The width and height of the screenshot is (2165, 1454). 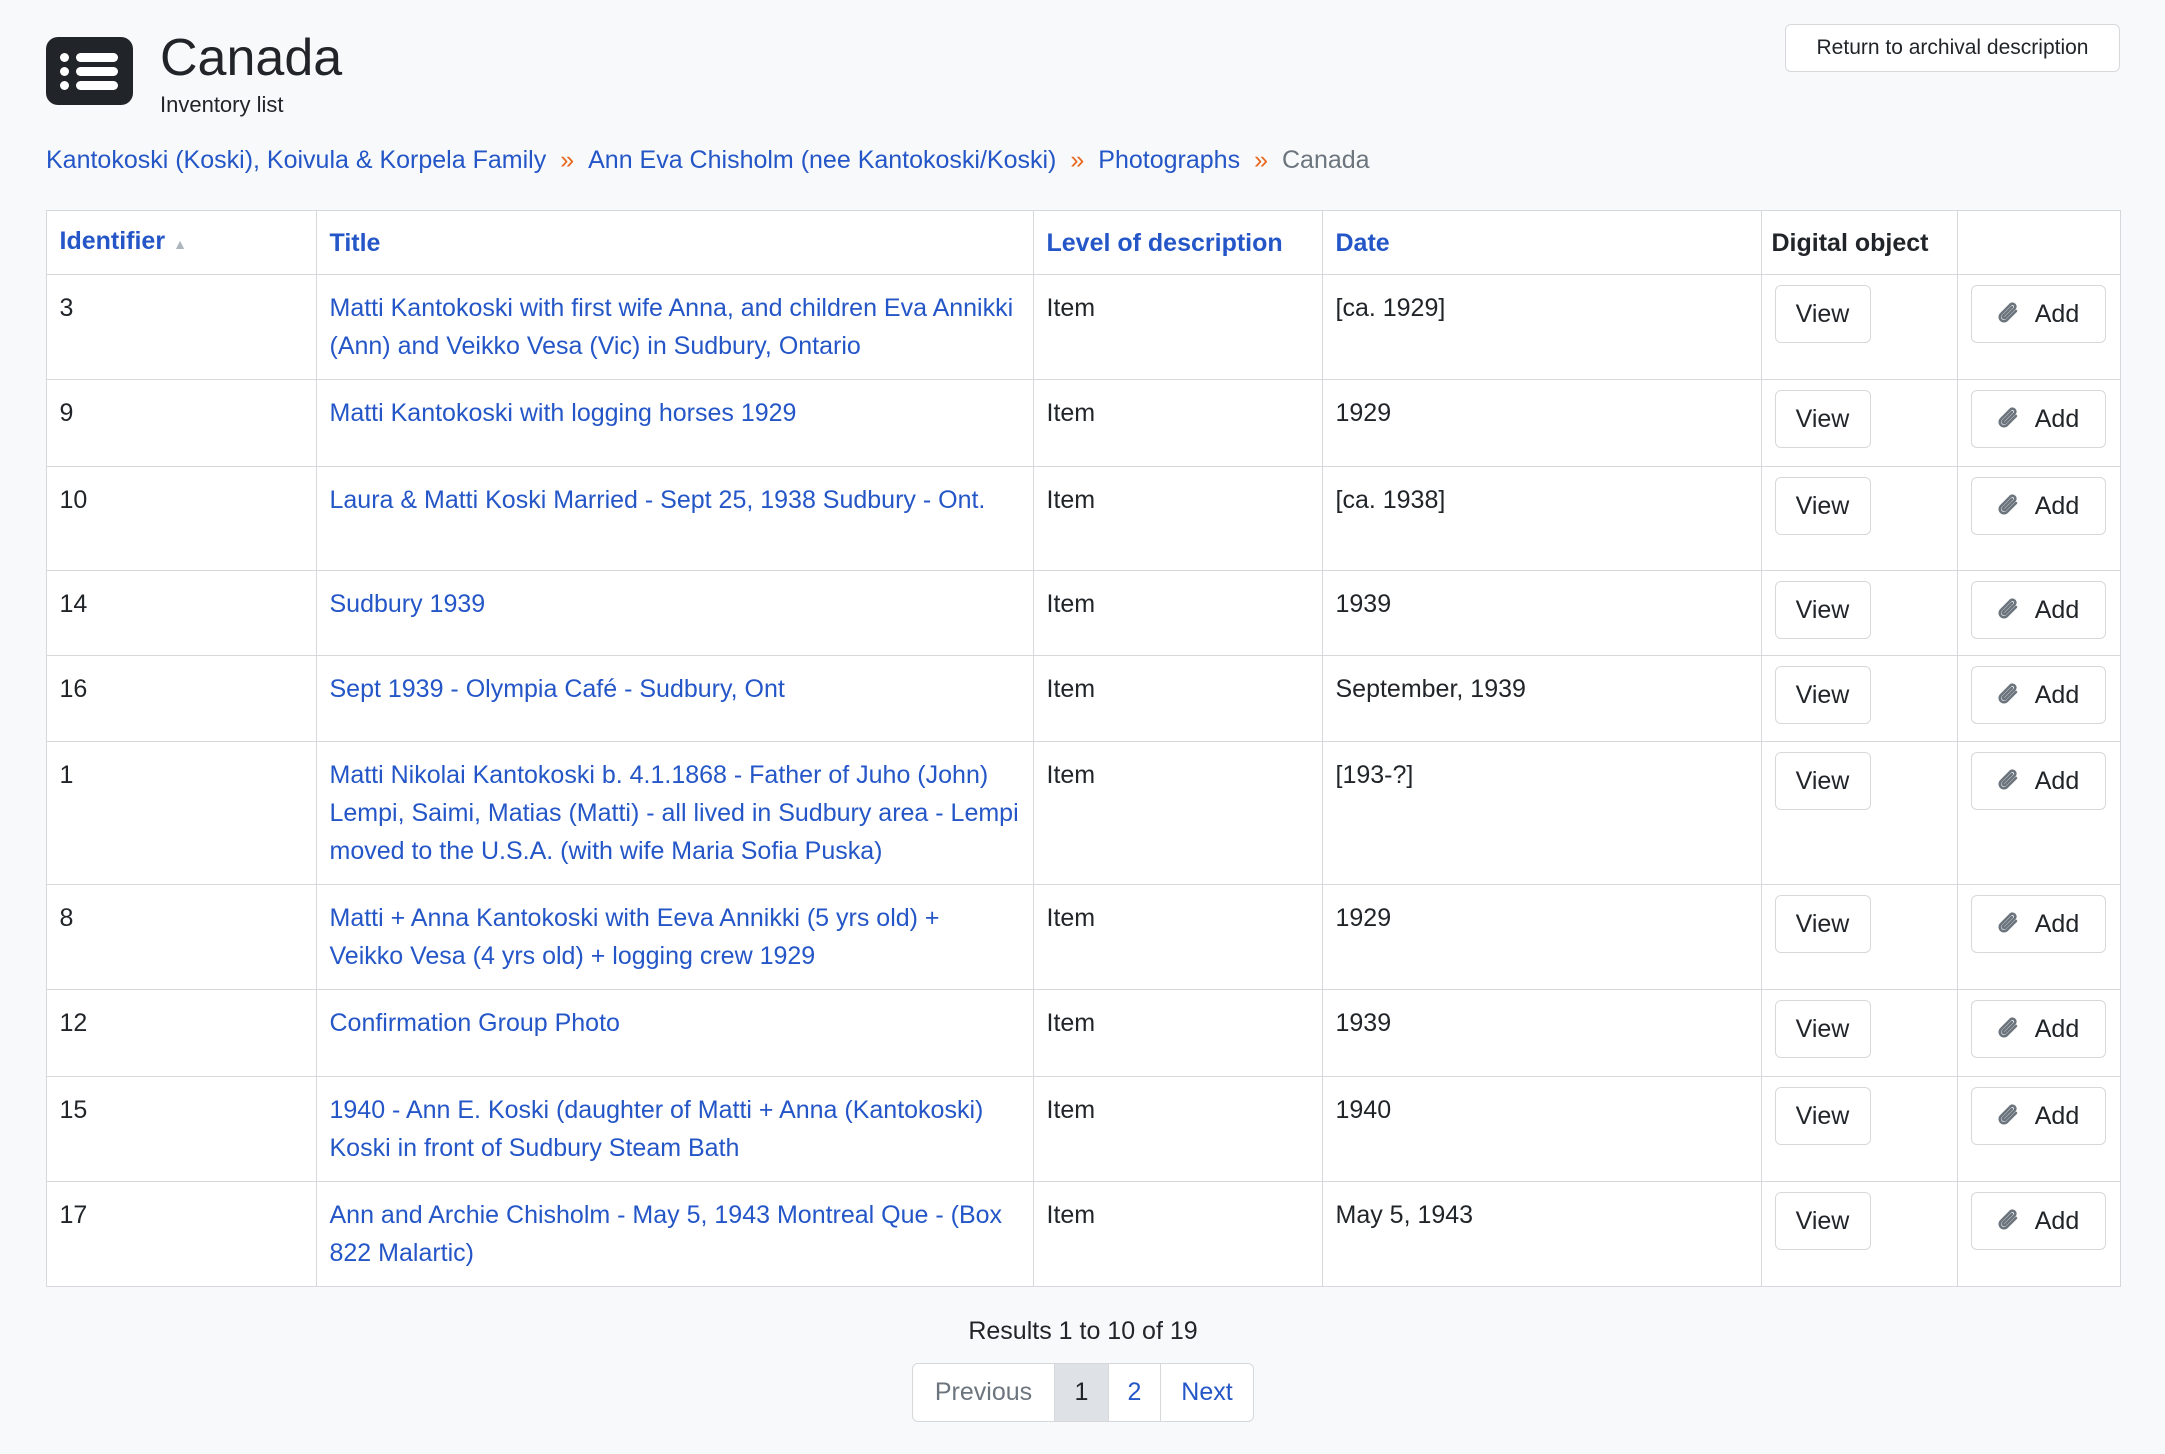 I want to click on sort-level-link: Level of description, so click(x=1164, y=242).